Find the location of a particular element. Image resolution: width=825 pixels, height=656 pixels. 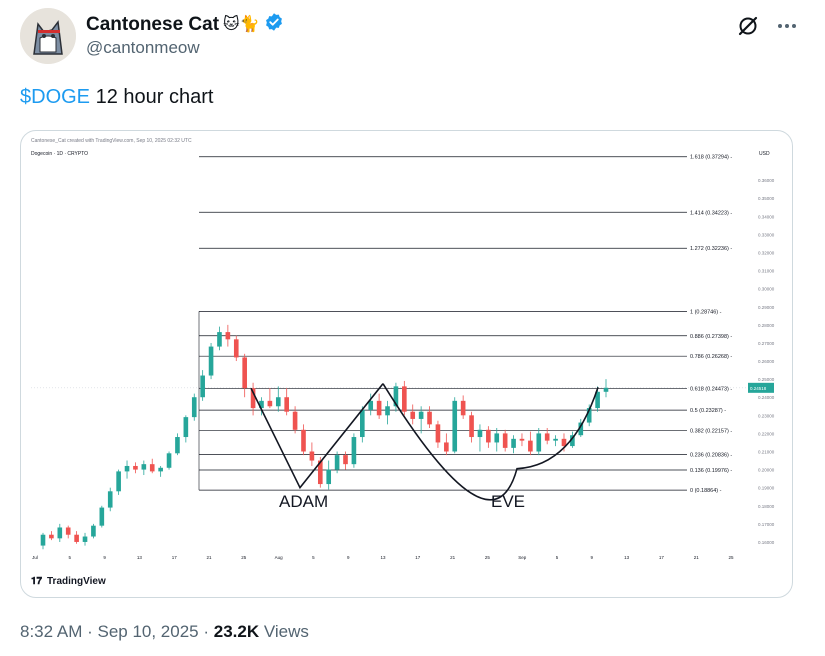

tweet-date: Sep 10, 2025 is located at coordinates (148, 631).